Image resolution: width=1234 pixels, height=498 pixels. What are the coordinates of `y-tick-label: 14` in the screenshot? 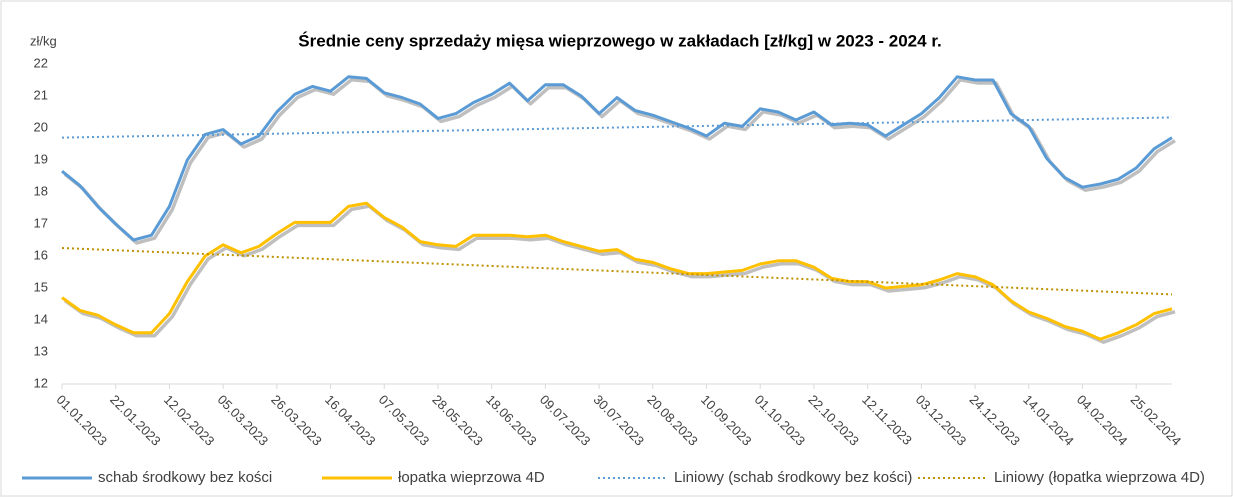 It's located at (41, 318).